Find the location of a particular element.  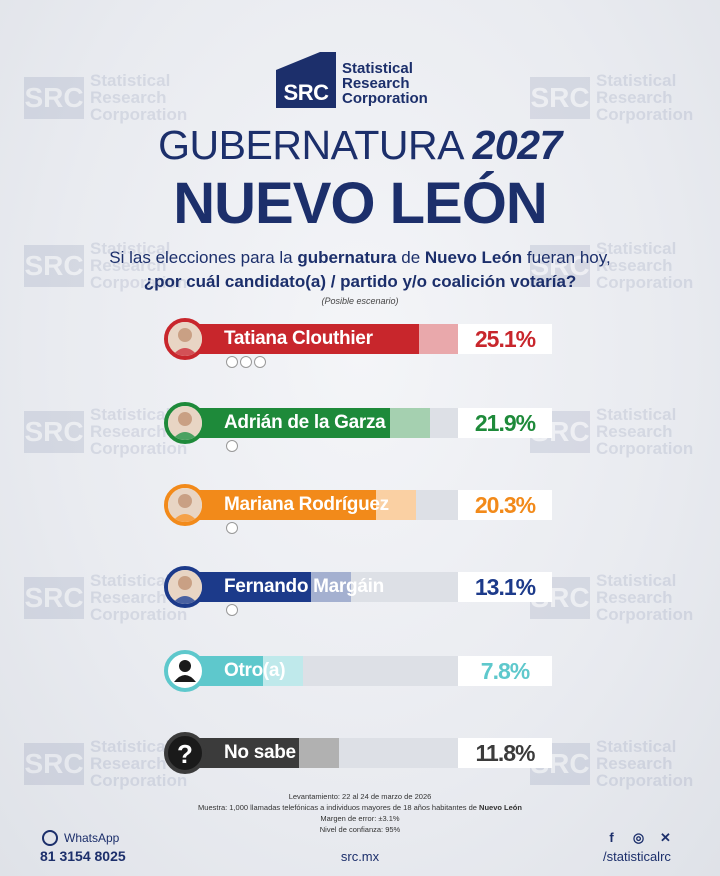

logo-name: Statistical Research Corporation is located at coordinates (385, 84).